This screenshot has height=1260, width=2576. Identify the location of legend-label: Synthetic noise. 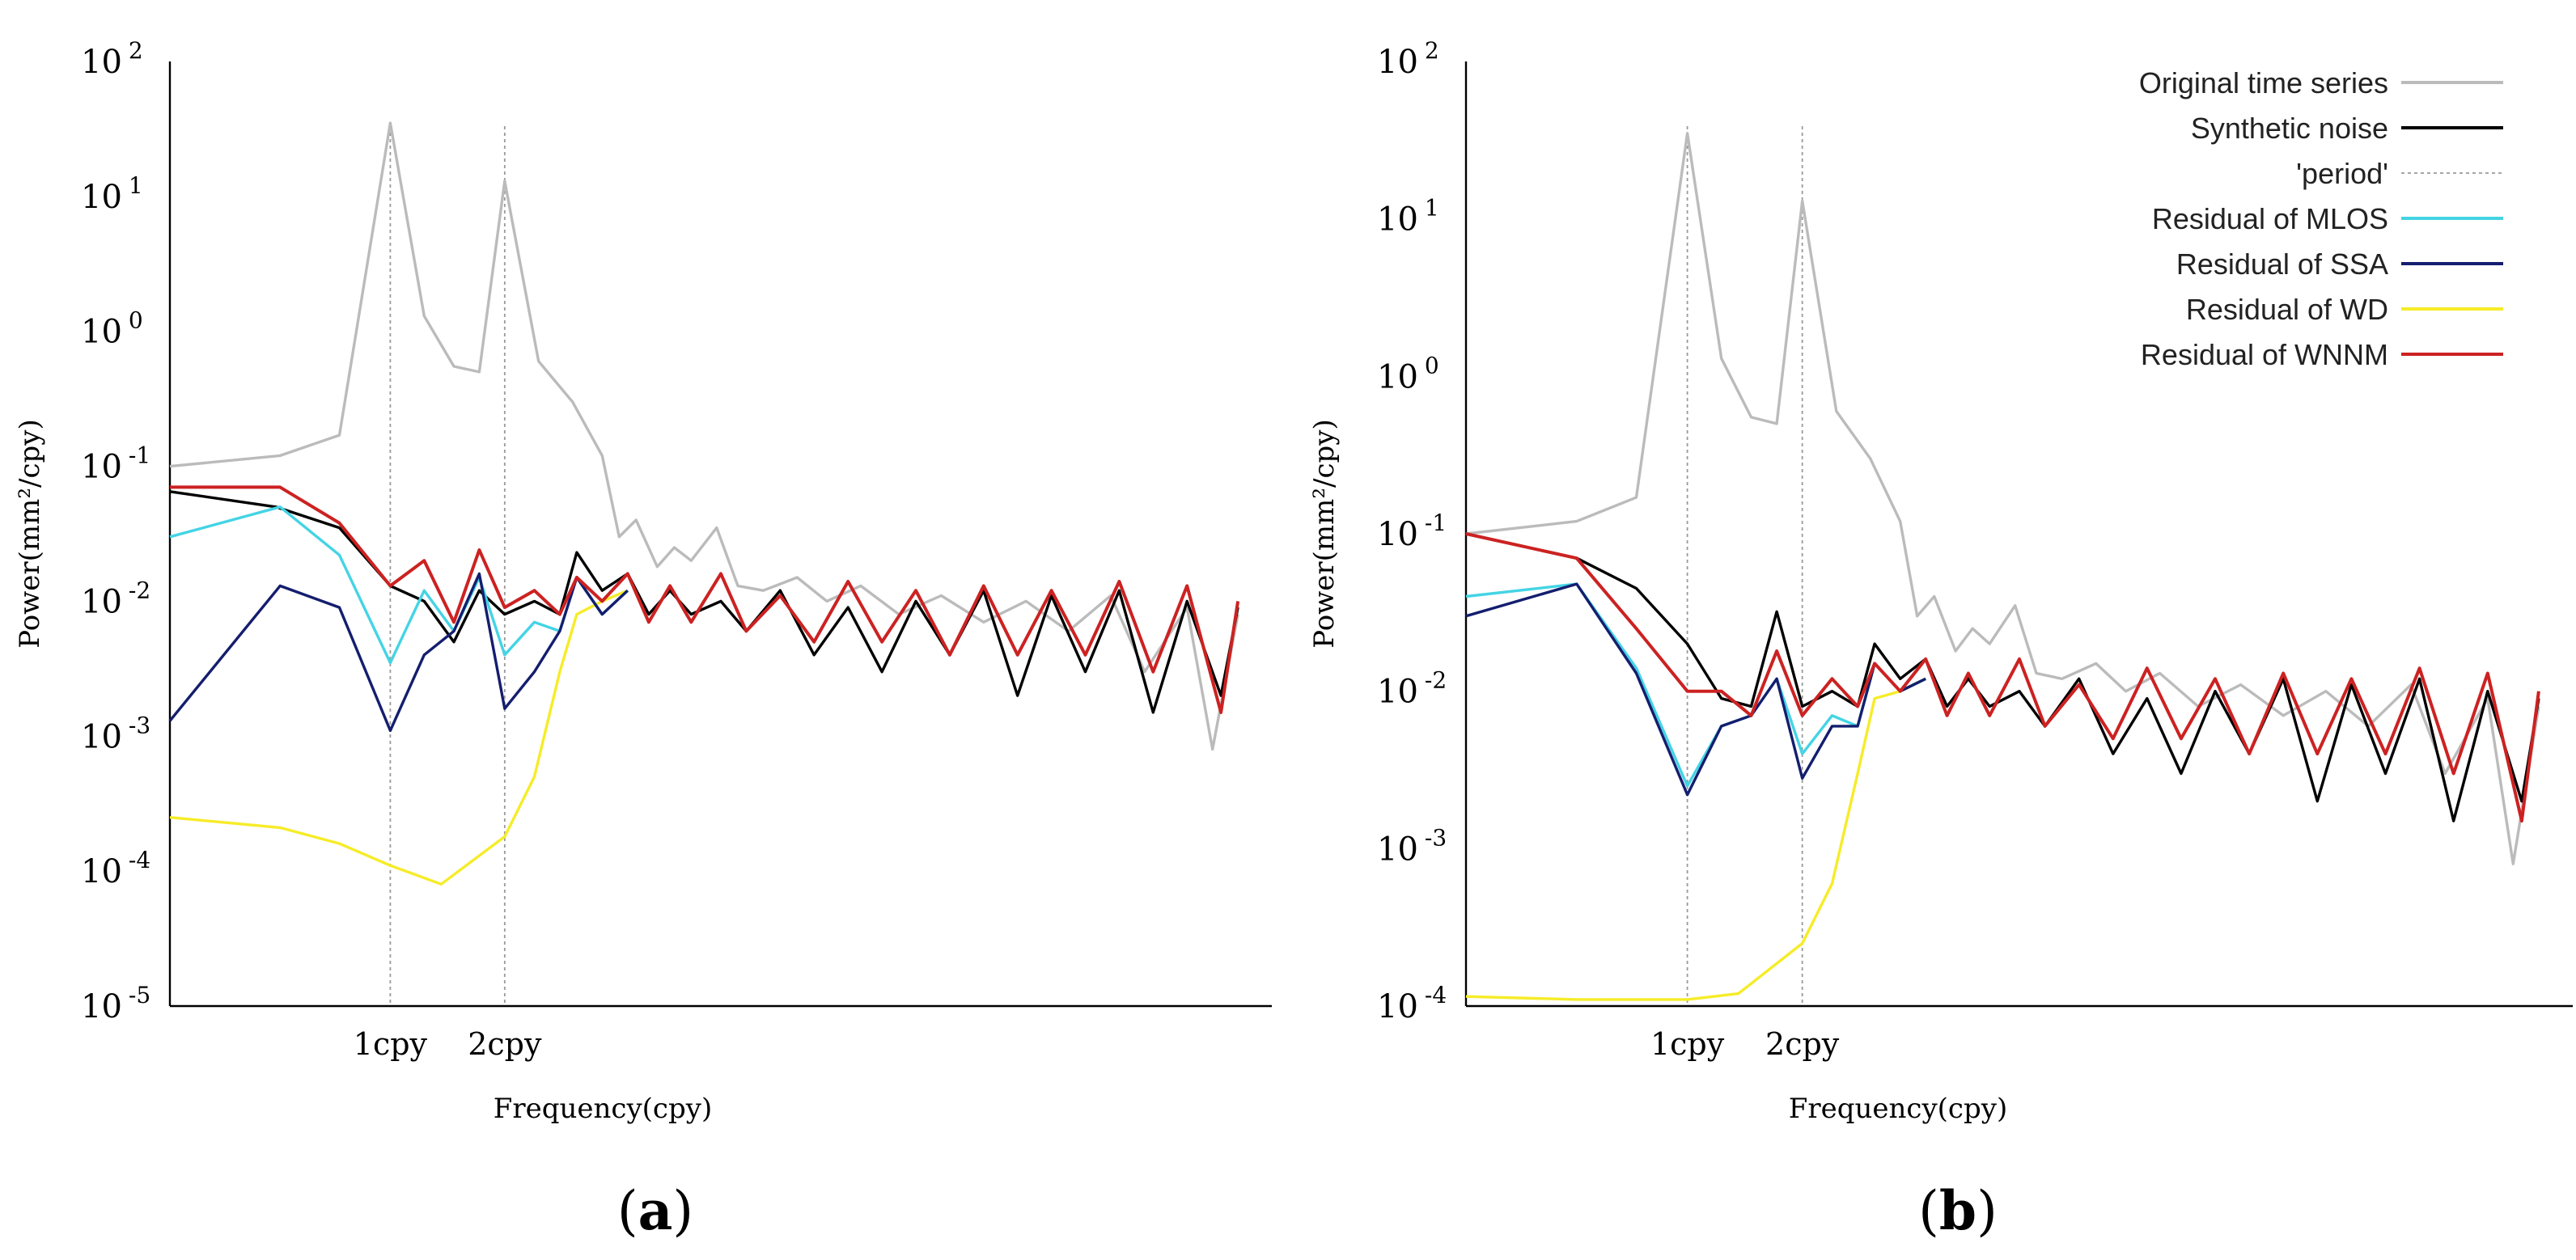
(2289, 128).